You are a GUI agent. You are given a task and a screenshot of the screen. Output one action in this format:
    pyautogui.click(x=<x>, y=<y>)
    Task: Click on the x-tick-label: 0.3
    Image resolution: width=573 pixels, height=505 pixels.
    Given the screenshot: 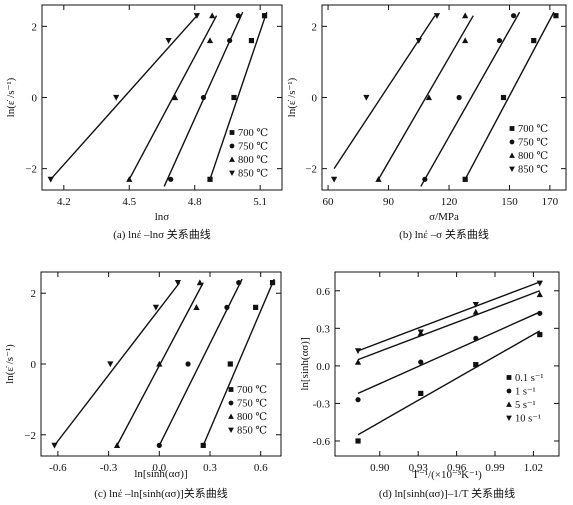 What is the action you would take?
    pyautogui.click(x=210, y=468)
    